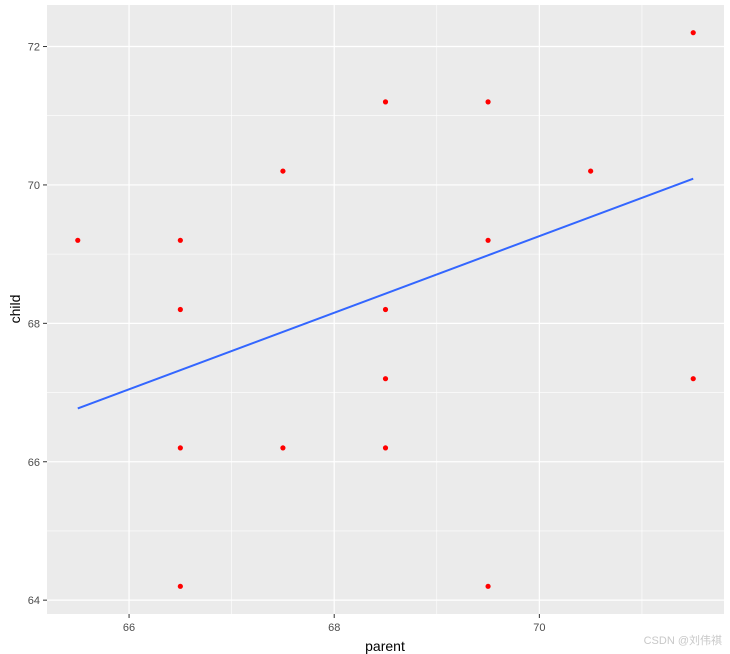  I want to click on y-tick-label: 68, so click(34, 324).